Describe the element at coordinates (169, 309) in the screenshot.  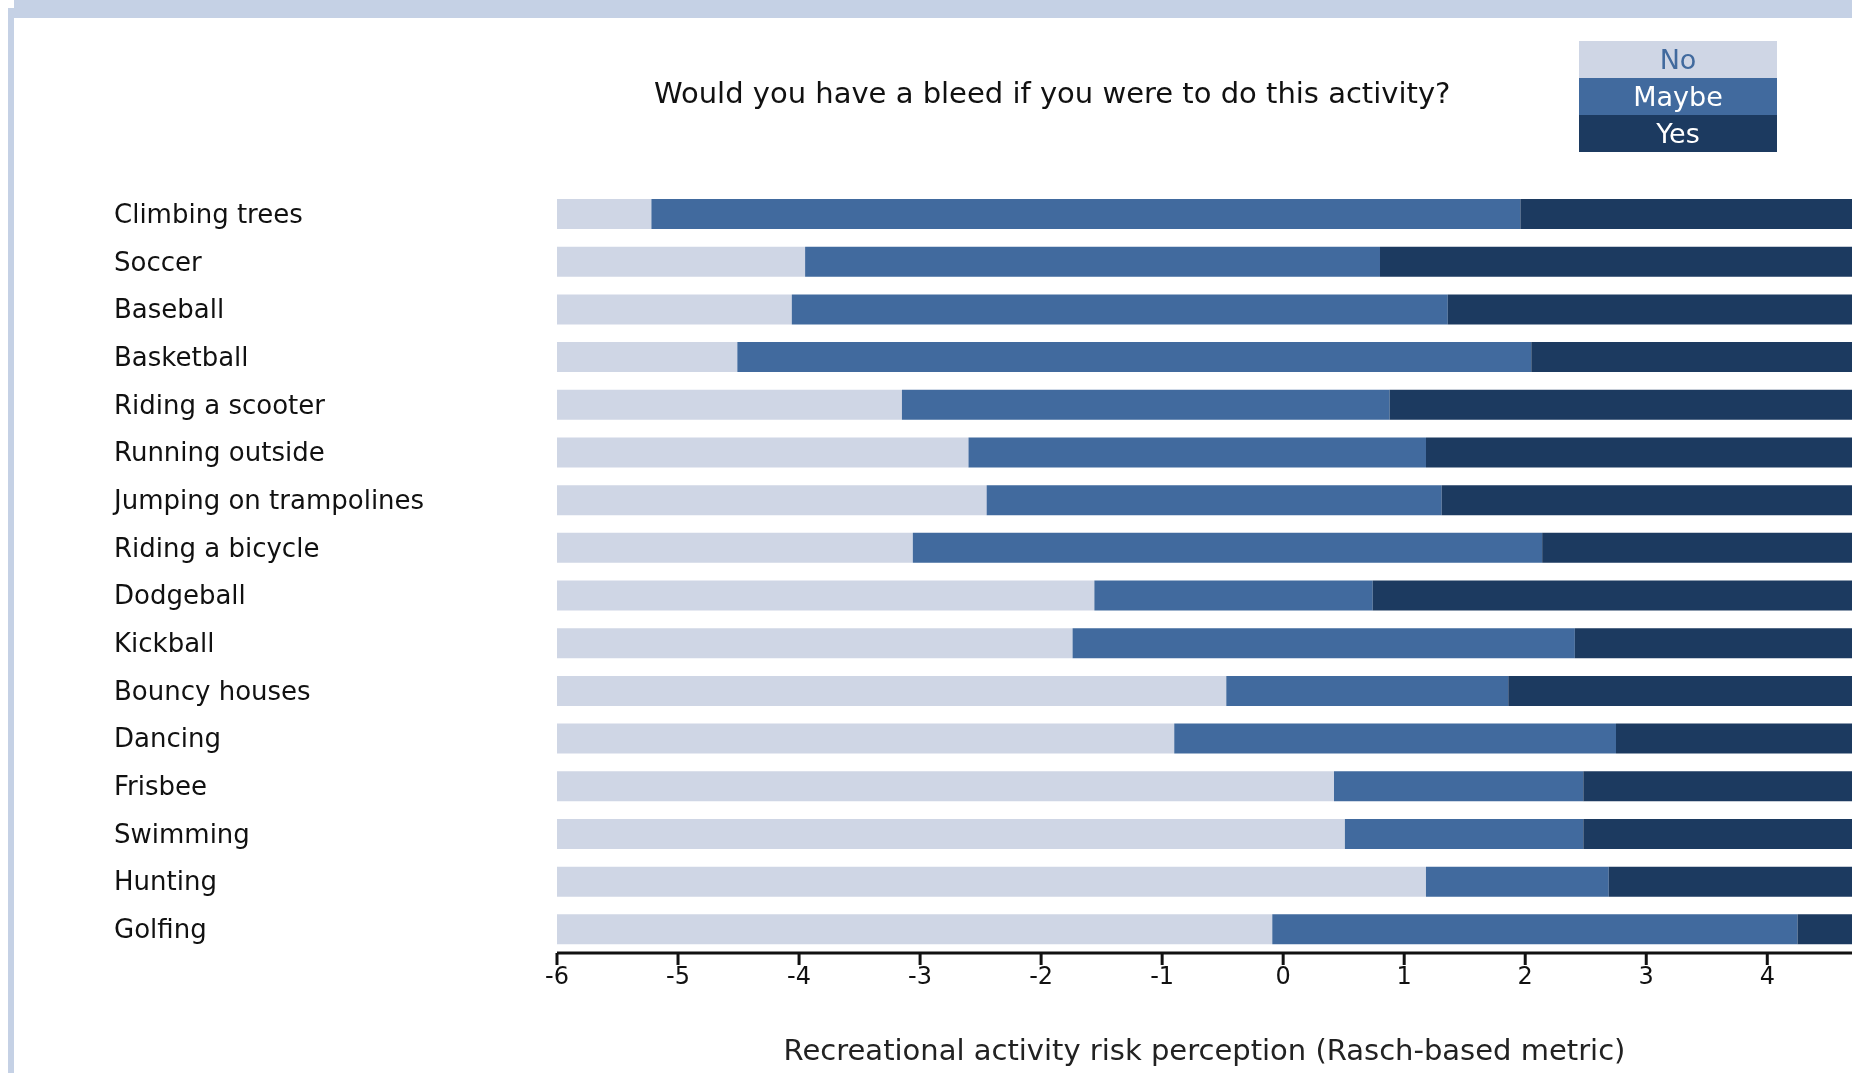
I see `y-tick-label: Baseball` at that location.